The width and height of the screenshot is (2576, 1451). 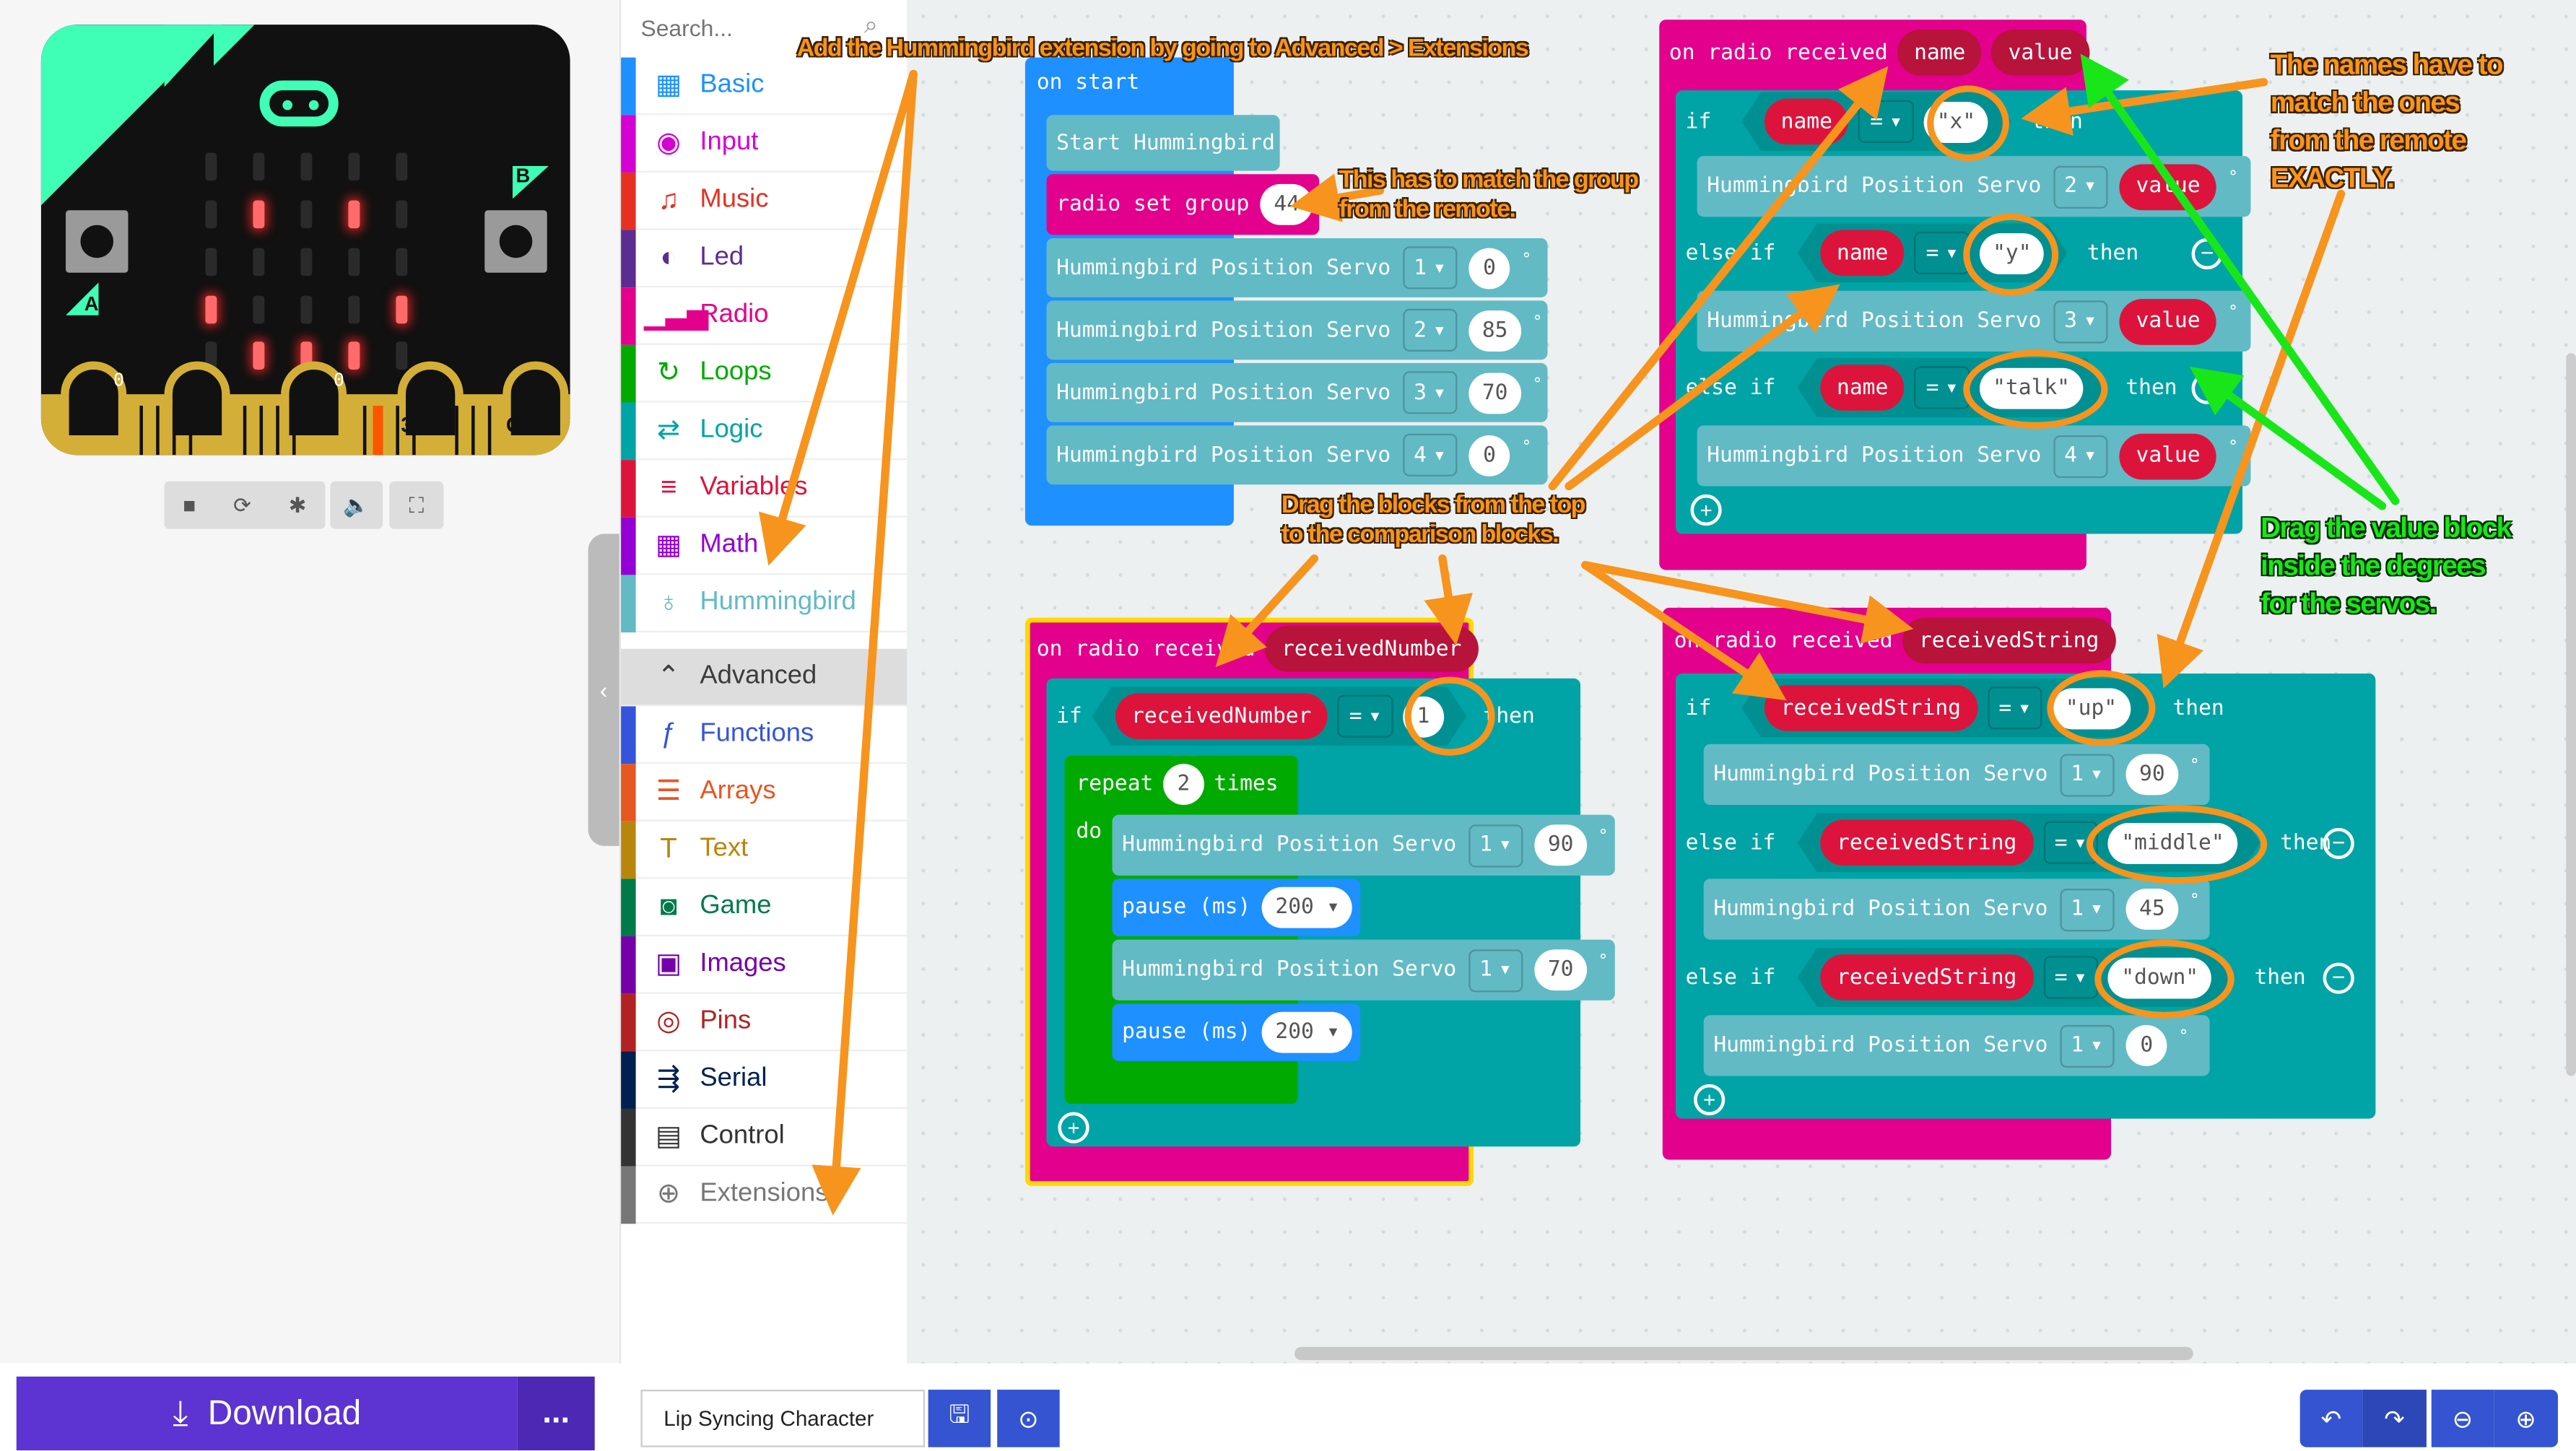 What do you see at coordinates (1494, 330) in the screenshot?
I see `angle-input: 85` at bounding box center [1494, 330].